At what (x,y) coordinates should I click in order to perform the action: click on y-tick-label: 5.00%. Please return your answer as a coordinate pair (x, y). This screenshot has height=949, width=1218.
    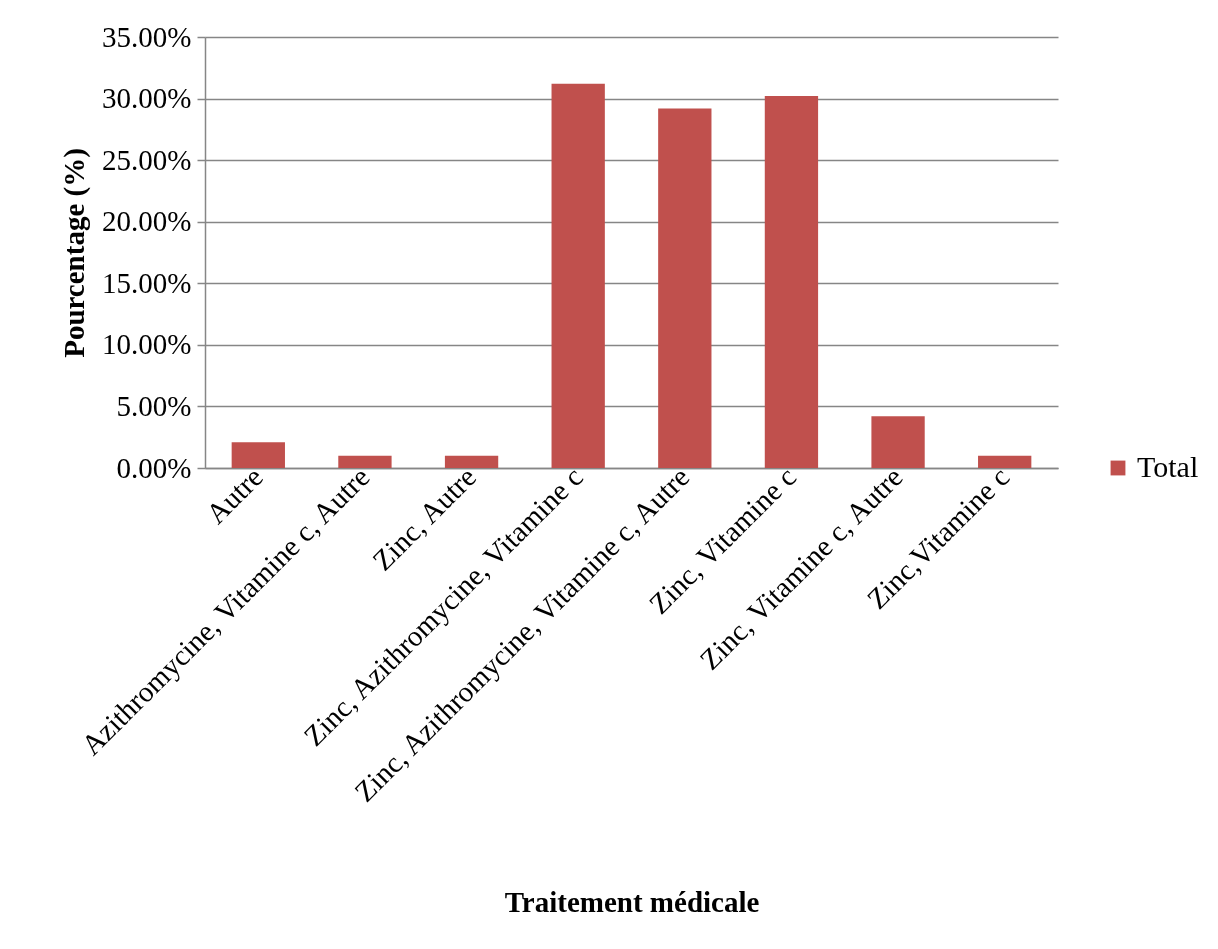
    Looking at the image, I should click on (154, 405).